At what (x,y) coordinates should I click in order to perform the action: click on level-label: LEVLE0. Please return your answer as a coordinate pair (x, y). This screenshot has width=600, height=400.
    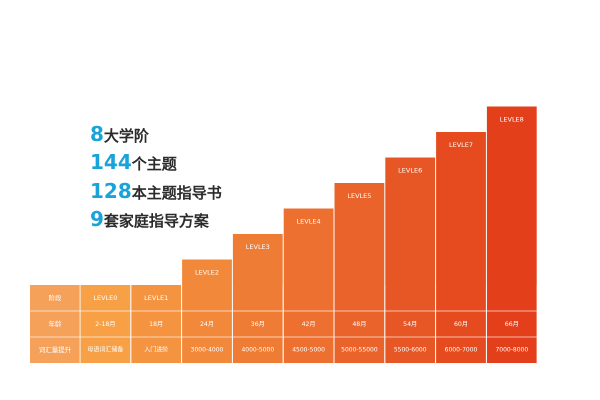
    Looking at the image, I should click on (105, 298).